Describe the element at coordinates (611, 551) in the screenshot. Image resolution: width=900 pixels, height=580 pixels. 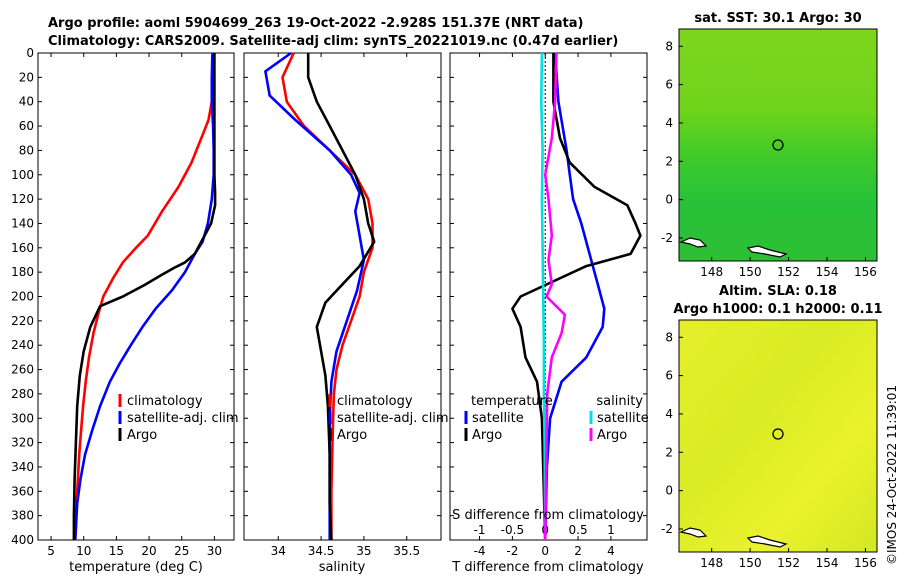
I see `x-tick-label: 4` at that location.